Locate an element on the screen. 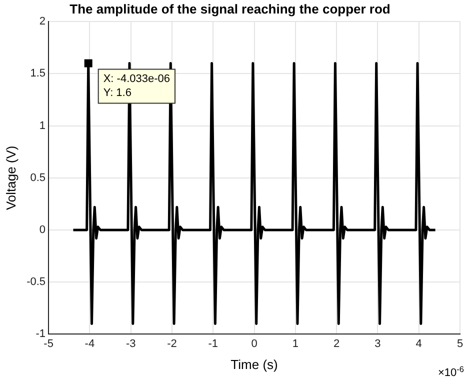 This screenshot has height=387, width=474. y-tick-label: 1 is located at coordinates (42, 126).